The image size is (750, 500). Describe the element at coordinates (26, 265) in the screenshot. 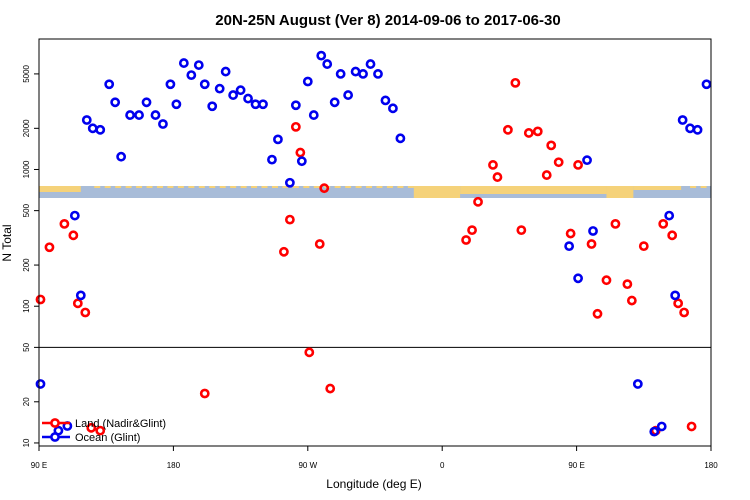

I see `y-tick-label: 200` at that location.